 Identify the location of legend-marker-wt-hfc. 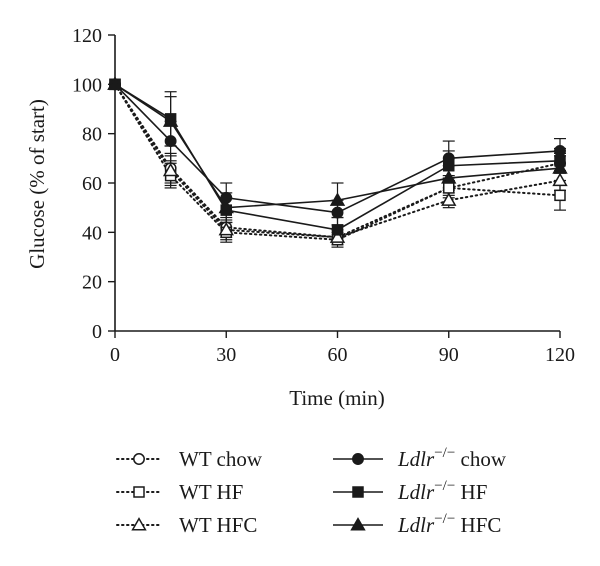
(139, 524).